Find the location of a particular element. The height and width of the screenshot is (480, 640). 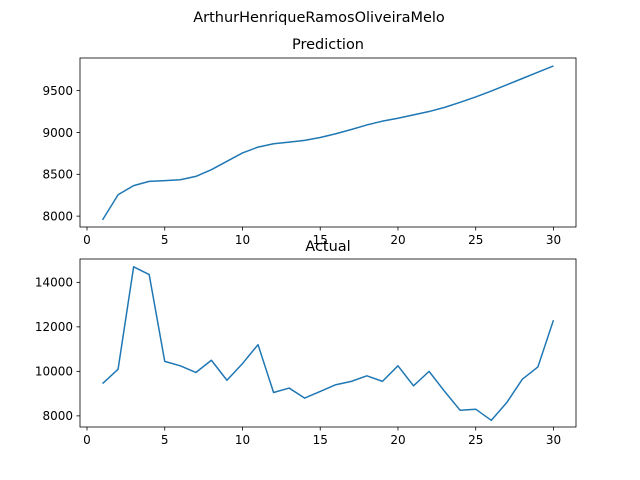

chart-actual-ytick-label: 8000 is located at coordinates (57, 416).